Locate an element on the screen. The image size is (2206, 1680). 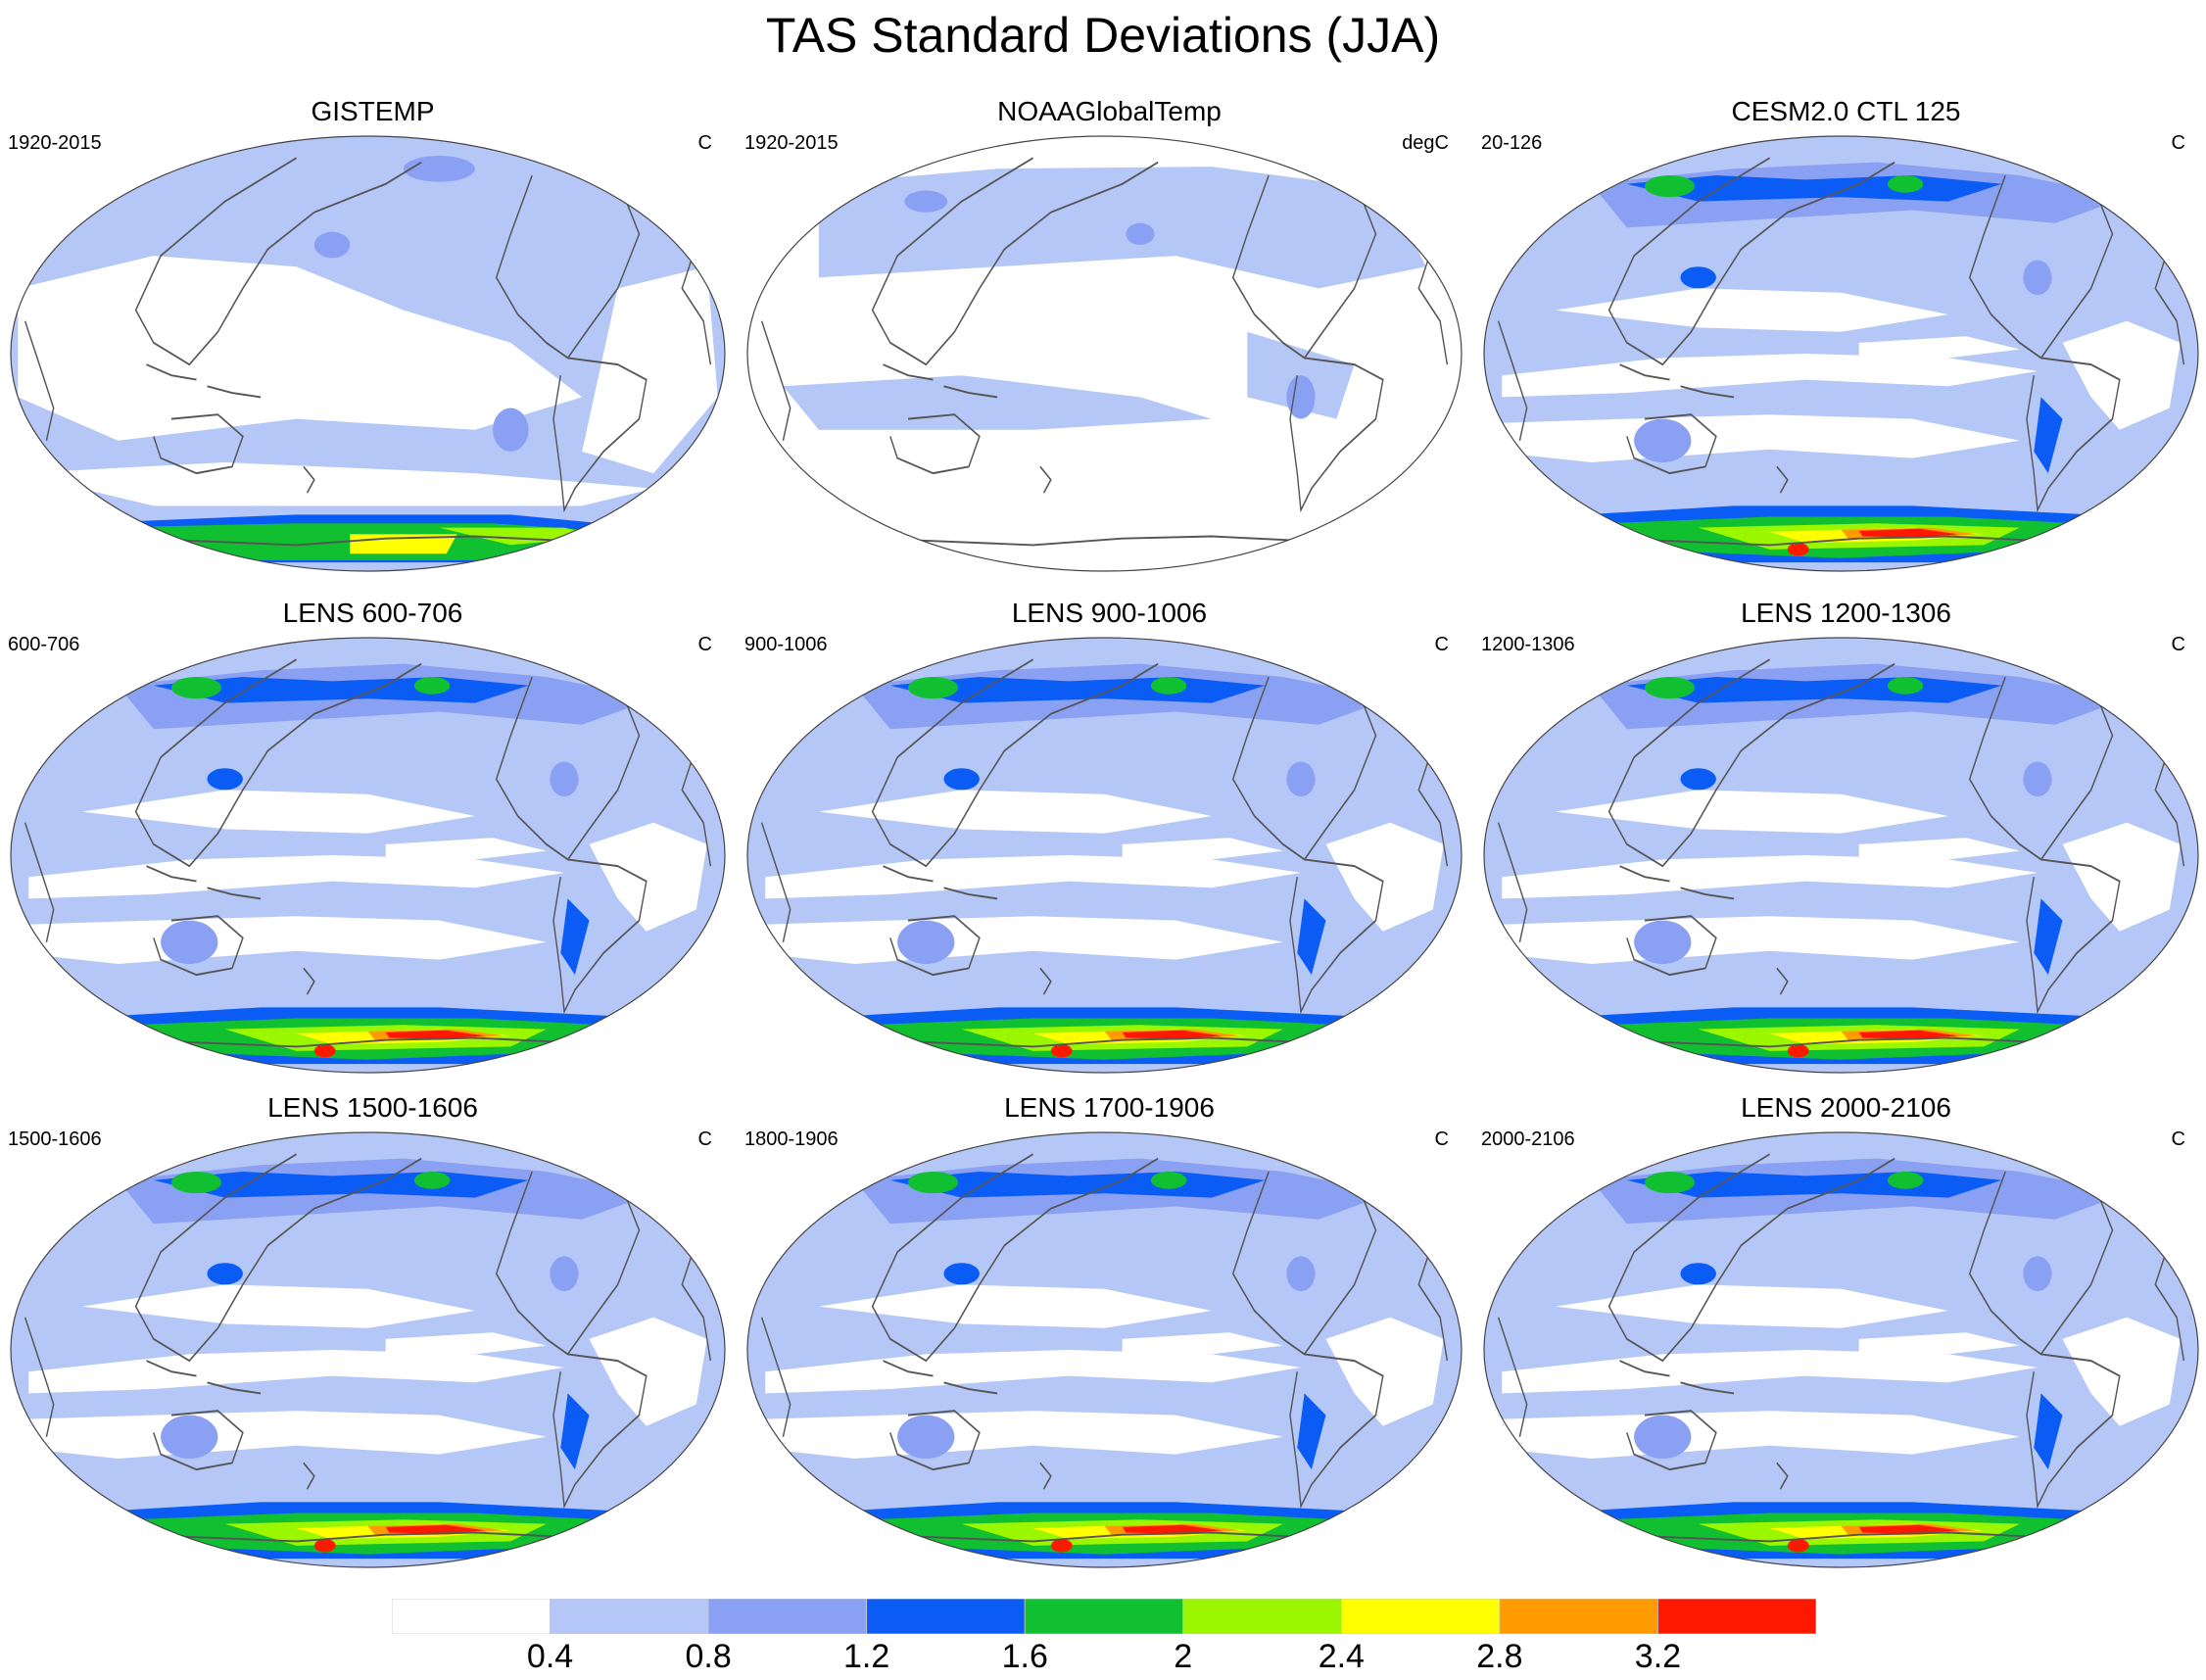
panel-period-label: 20-126 is located at coordinates (1512, 143).